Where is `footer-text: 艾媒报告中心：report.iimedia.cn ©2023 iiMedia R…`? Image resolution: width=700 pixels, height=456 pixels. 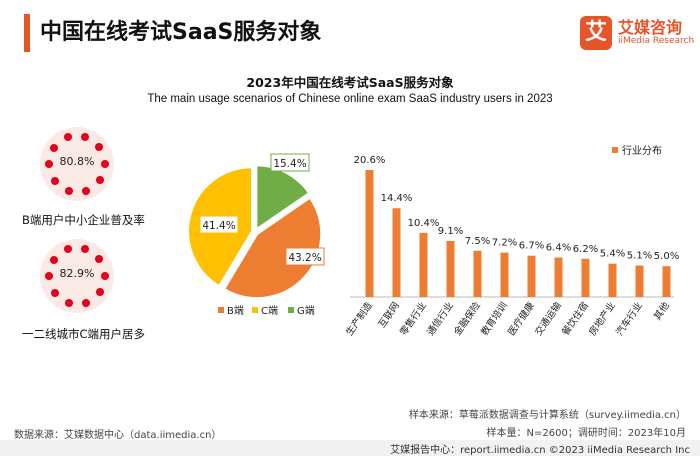
footer-text: 艾媒报告中心：report.iimedia.cn ©2023 iiMedia R… is located at coordinates (540, 450).